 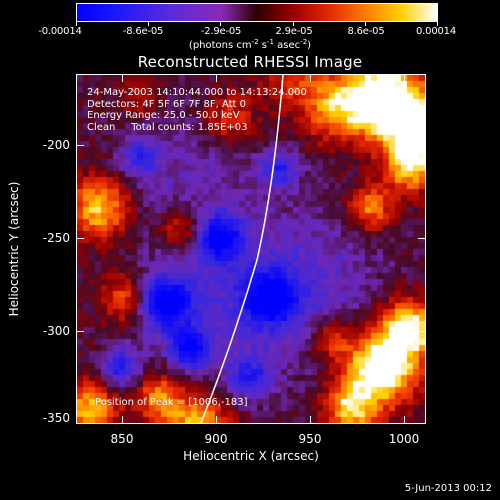 I want to click on y-axis-label: Heliocentric Y (arcsec), so click(x=14, y=249).